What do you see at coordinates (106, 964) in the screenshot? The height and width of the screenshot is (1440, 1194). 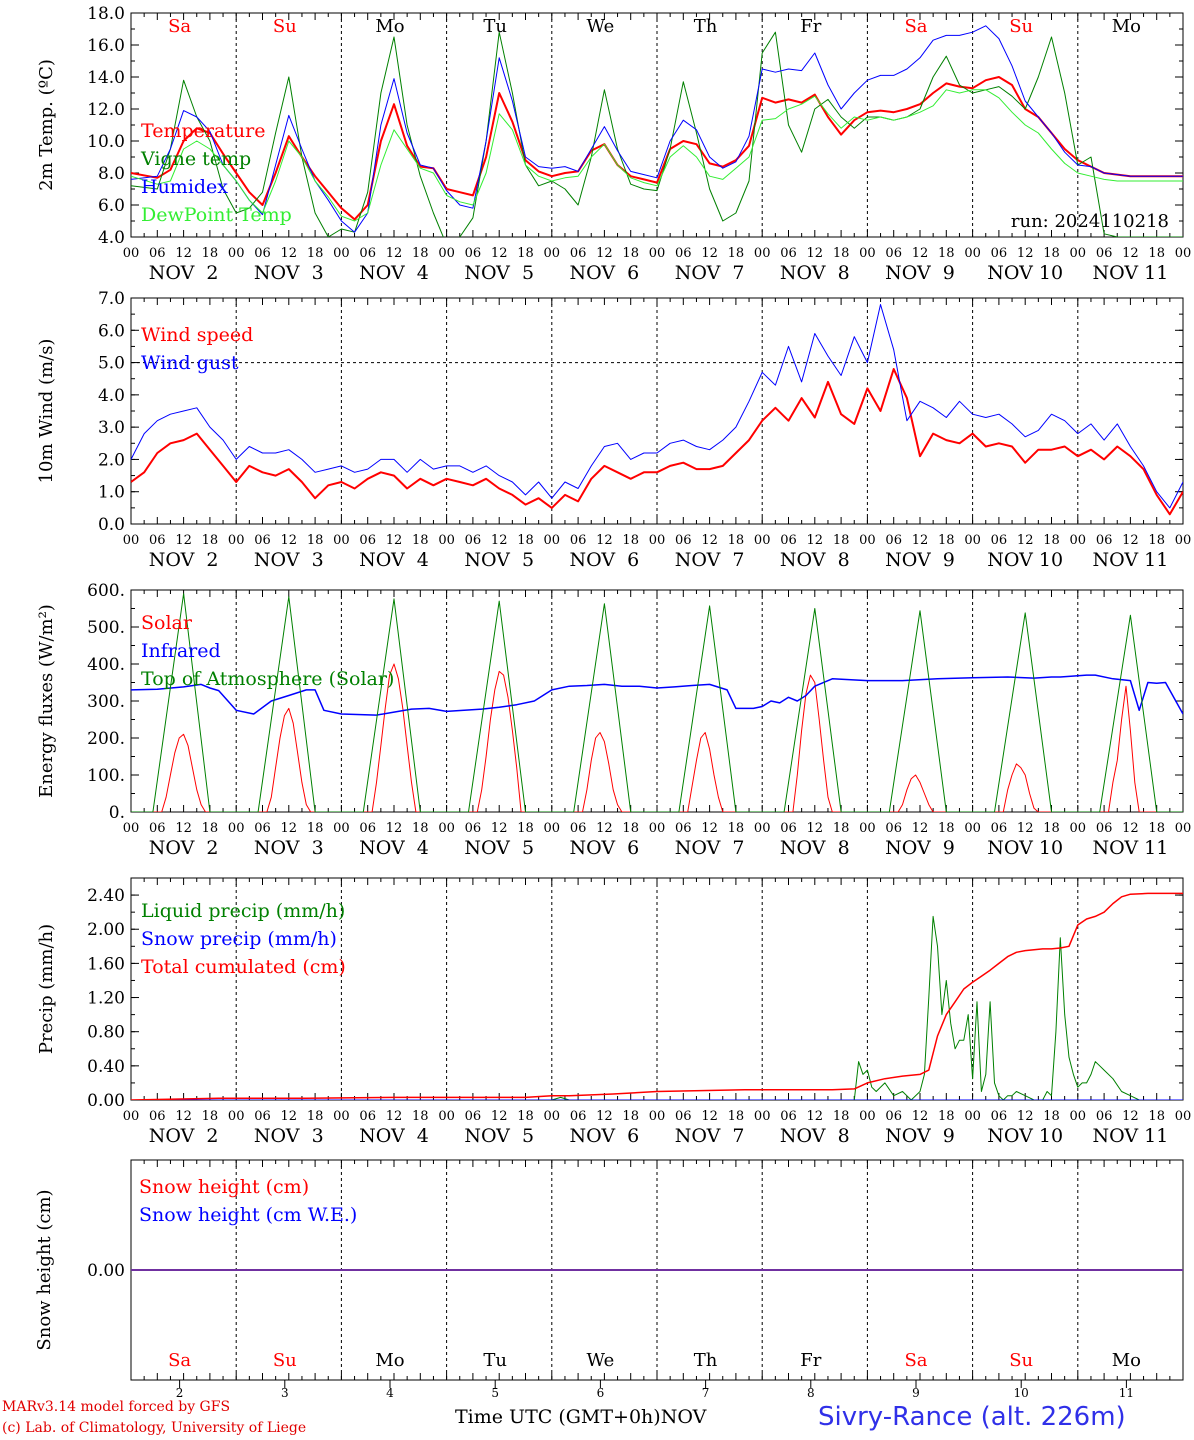 I see `y-tick-label: 1.60` at bounding box center [106, 964].